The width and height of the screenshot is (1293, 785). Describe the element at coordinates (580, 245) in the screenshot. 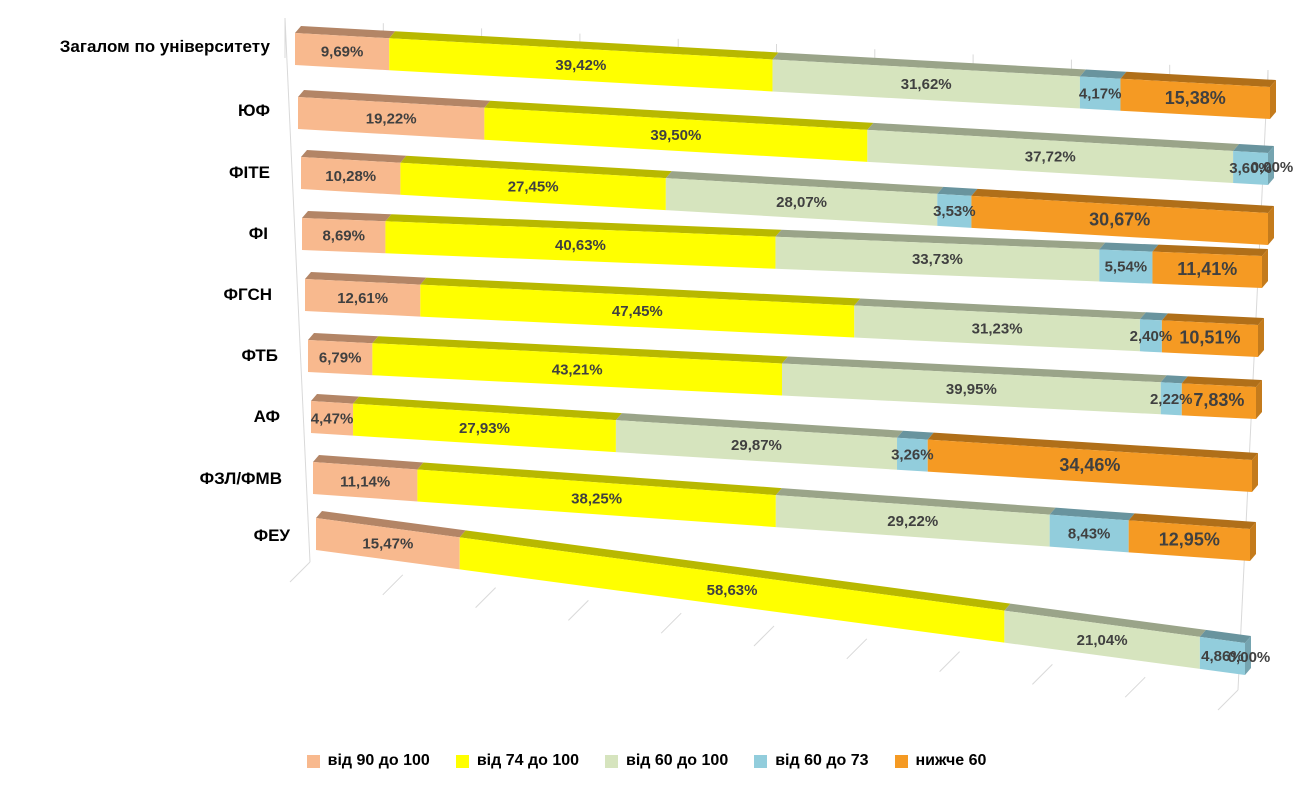

I see `value-label-3-1: 40,63%` at that location.